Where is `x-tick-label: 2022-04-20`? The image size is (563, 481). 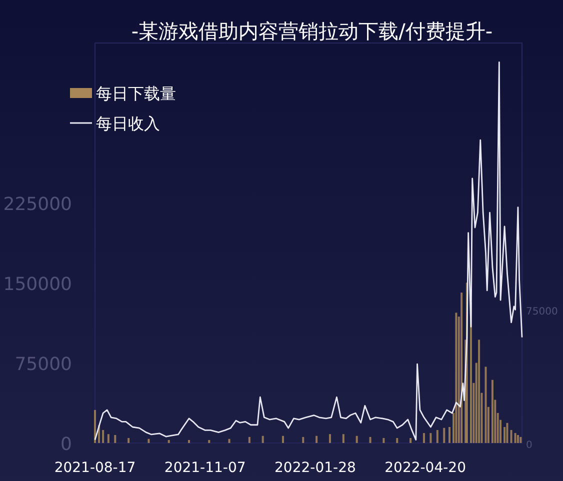 x-tick-label: 2022-04-20 is located at coordinates (425, 468).